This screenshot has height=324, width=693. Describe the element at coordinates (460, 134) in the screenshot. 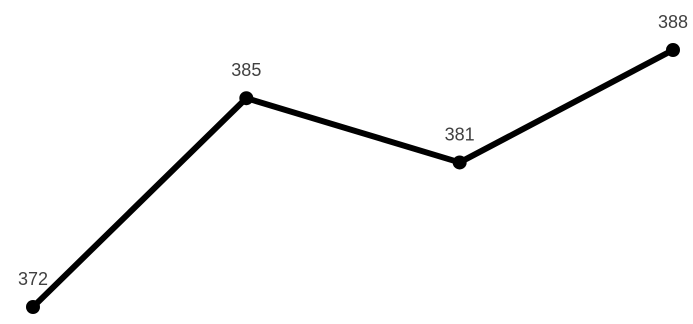

I see `data-label: 381` at that location.